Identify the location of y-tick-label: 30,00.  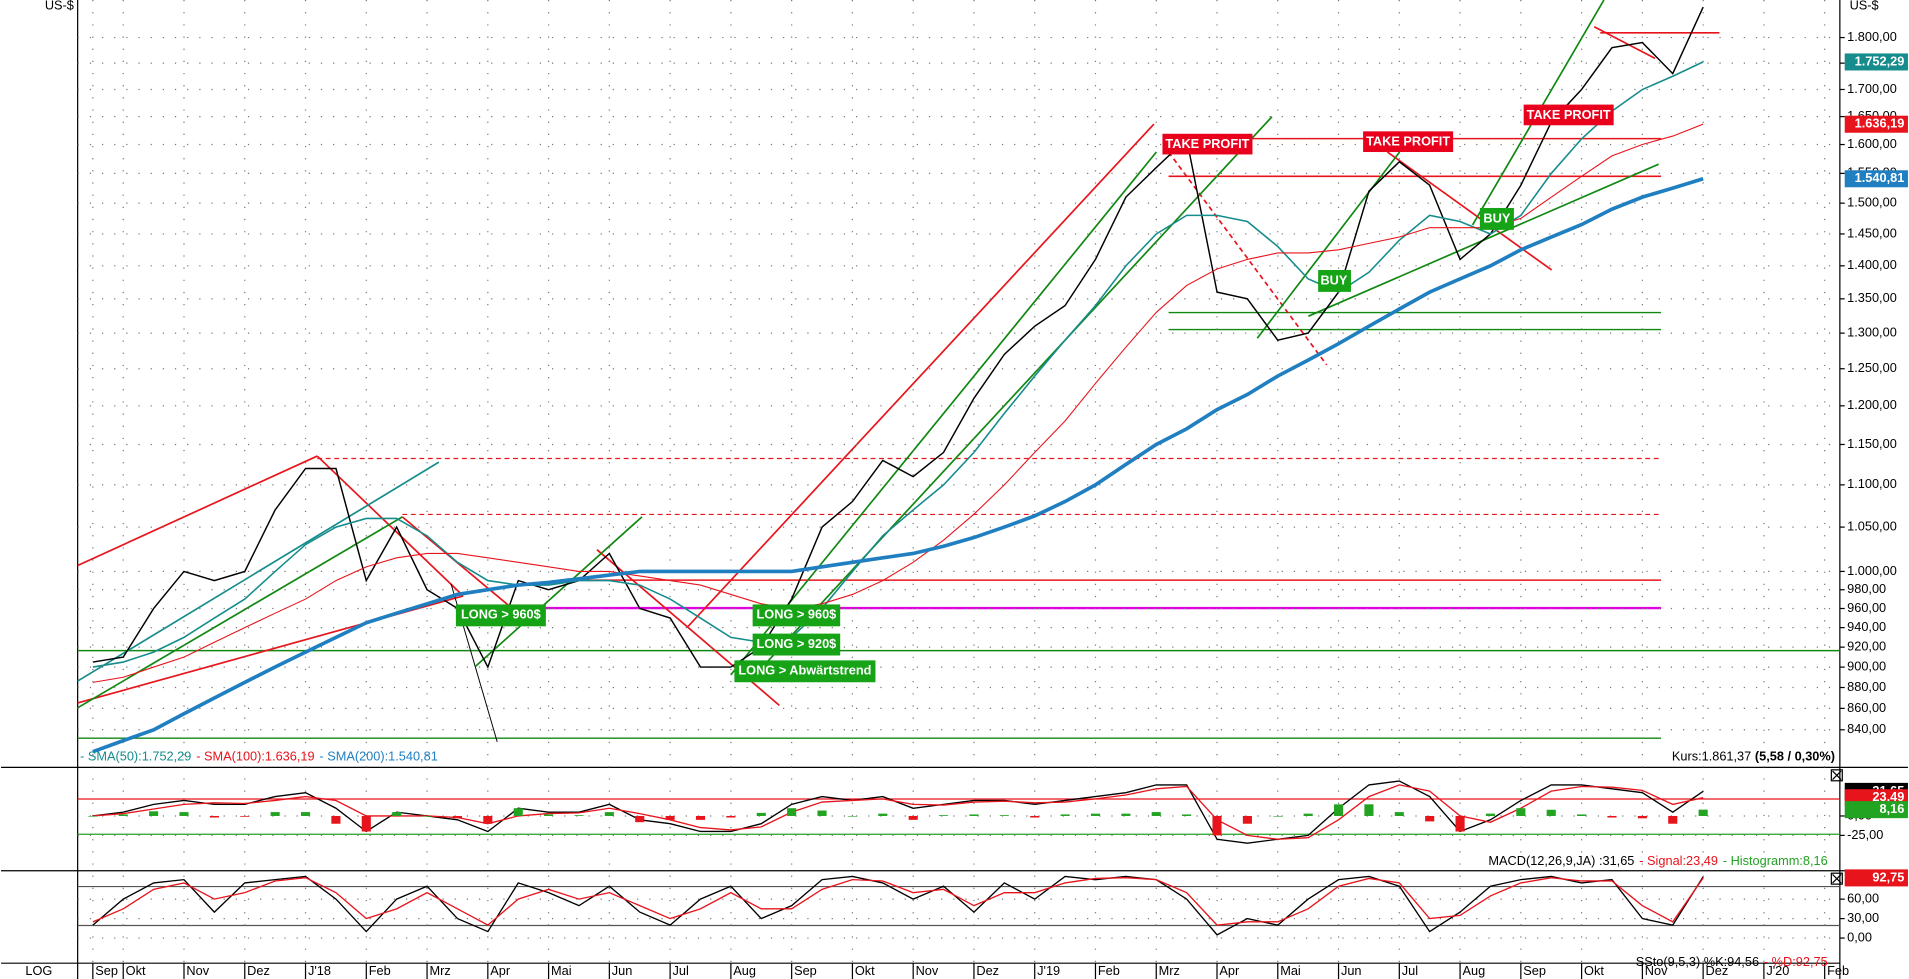
(1863, 917).